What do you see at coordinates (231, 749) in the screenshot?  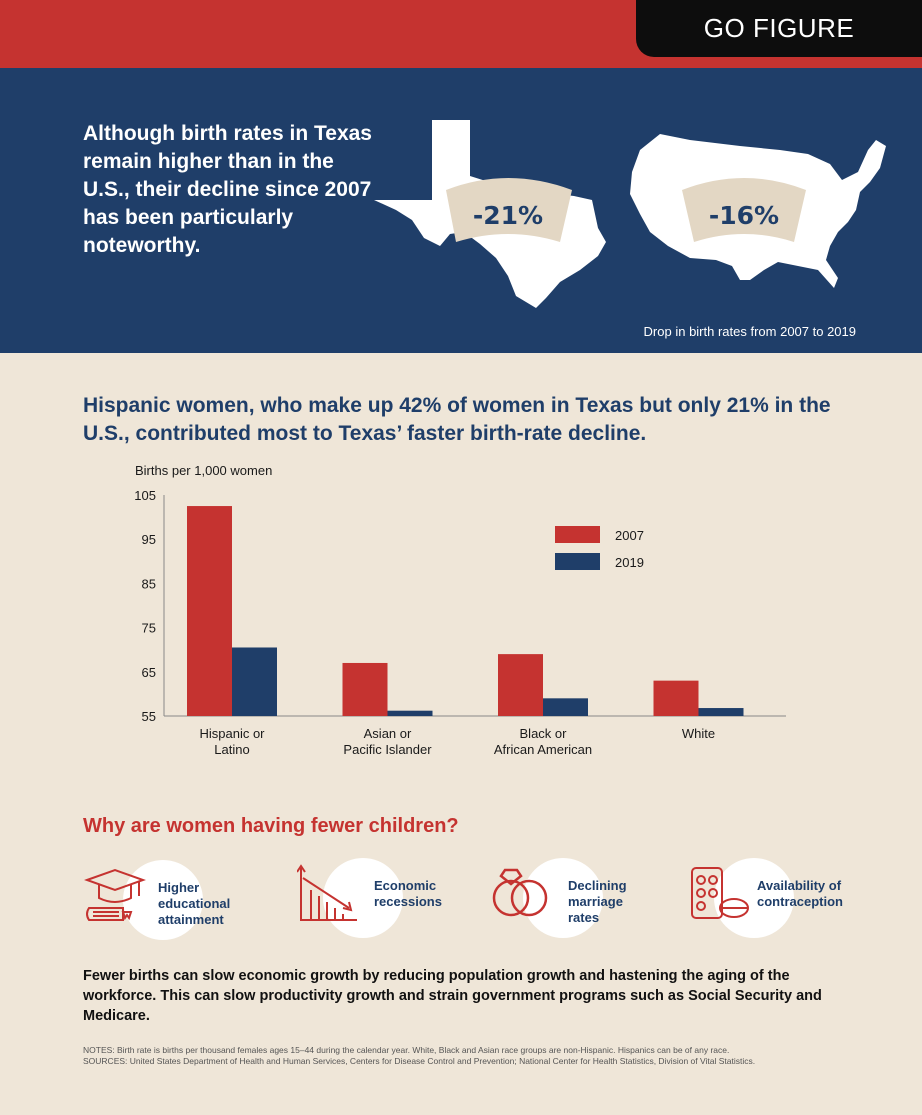 I see `x-category-label: Latino` at bounding box center [231, 749].